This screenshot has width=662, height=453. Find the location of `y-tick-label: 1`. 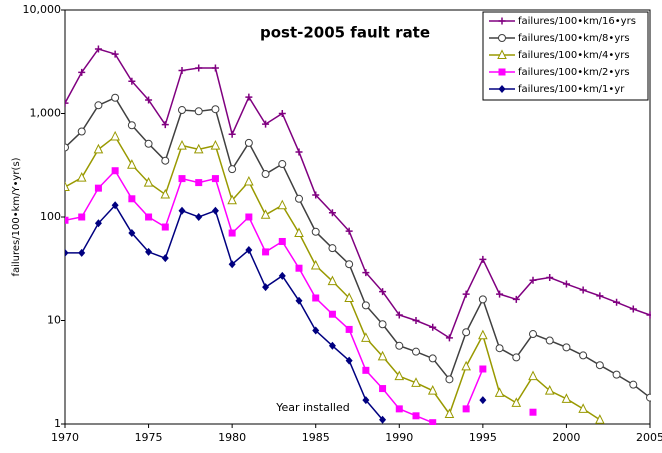

y-tick-label: 1 is located at coordinates (57, 423).